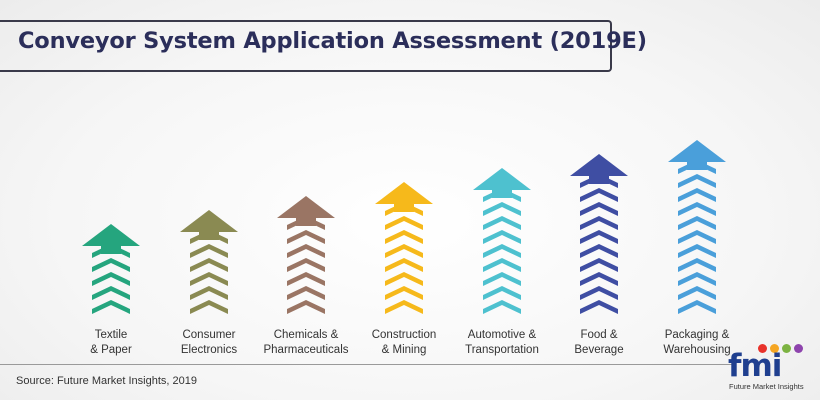 The height and width of the screenshot is (400, 820). Describe the element at coordinates (502, 343) in the screenshot. I see `category-label: Automotive & Transportation` at that location.